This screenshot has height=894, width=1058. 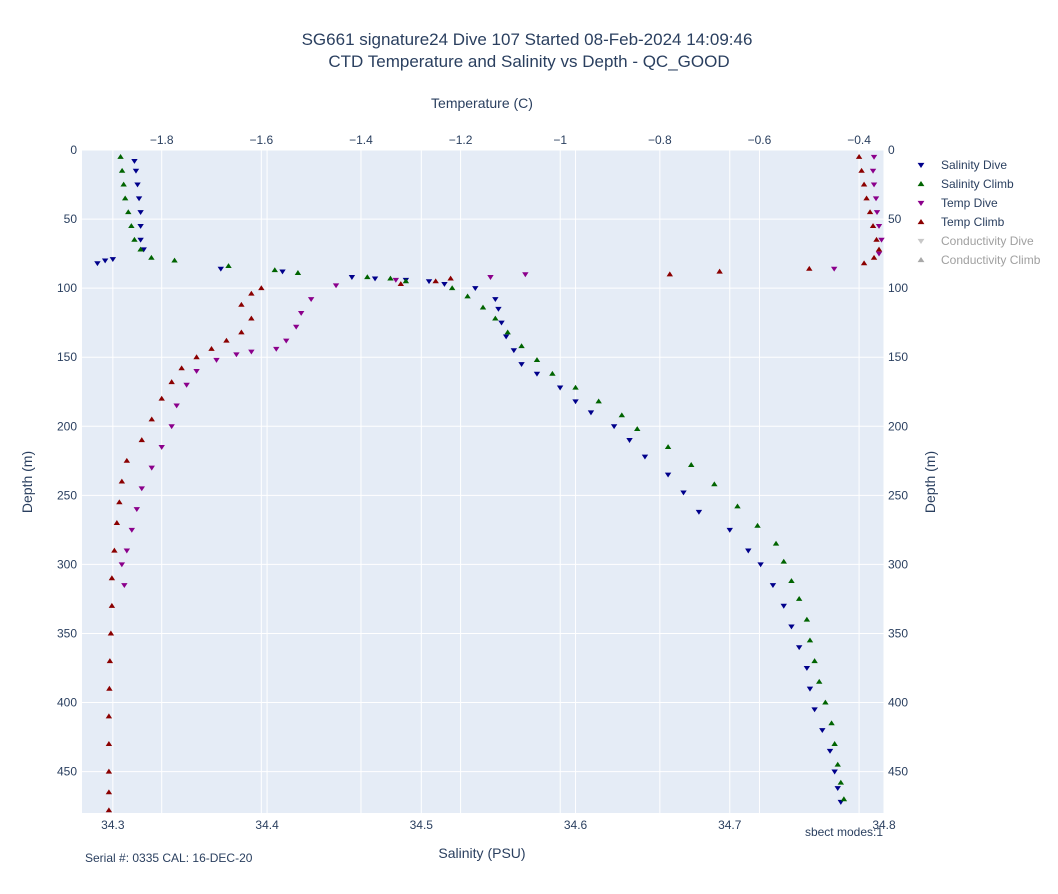 I want to click on x-tick-label: 34.3, so click(x=113, y=825).